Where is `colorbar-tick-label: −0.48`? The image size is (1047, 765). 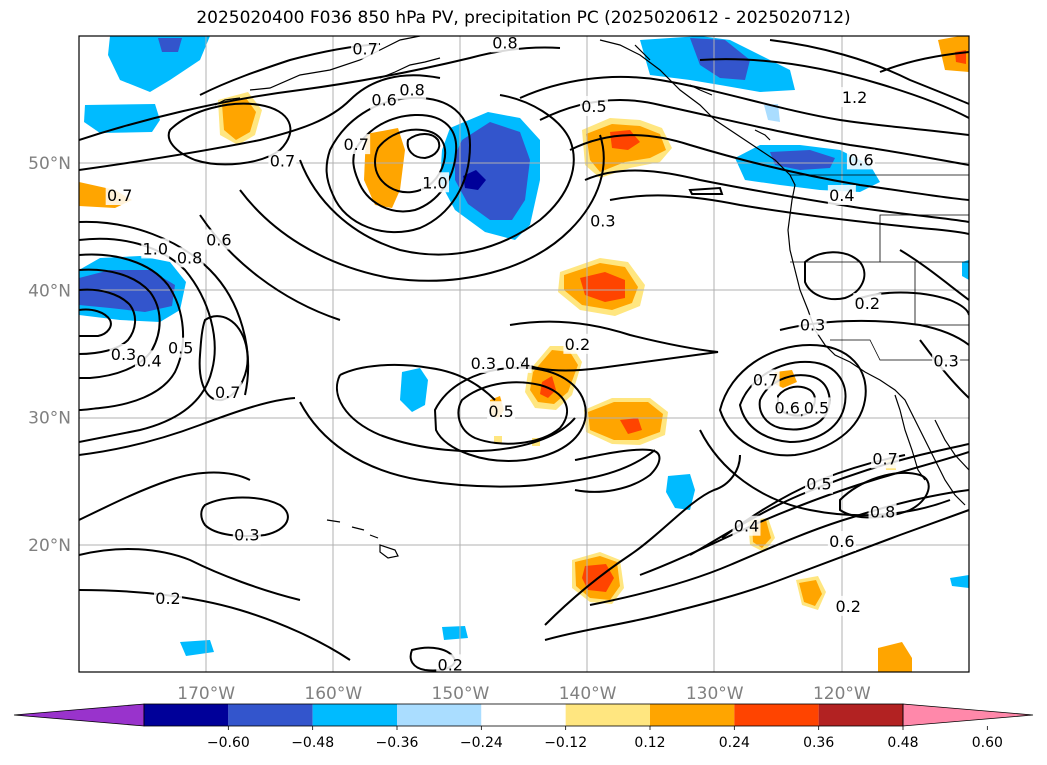
colorbar-tick-label: −0.48 is located at coordinates (312, 743).